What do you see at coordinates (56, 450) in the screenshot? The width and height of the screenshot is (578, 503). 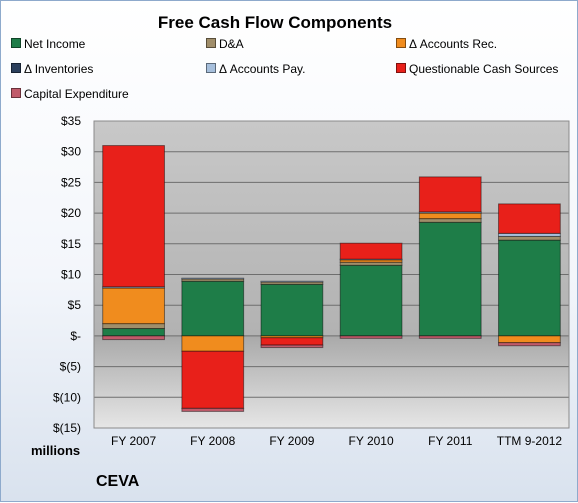 I see `unit-label: millions` at bounding box center [56, 450].